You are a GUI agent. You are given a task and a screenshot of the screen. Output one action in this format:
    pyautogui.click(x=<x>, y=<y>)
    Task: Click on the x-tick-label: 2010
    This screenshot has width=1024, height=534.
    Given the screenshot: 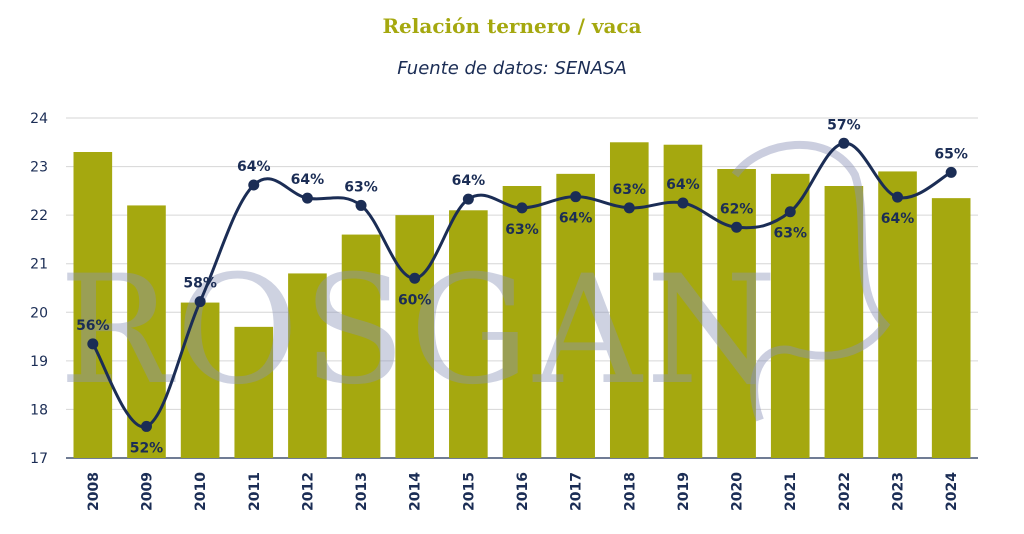 What is the action you would take?
    pyautogui.click(x=201, y=491)
    